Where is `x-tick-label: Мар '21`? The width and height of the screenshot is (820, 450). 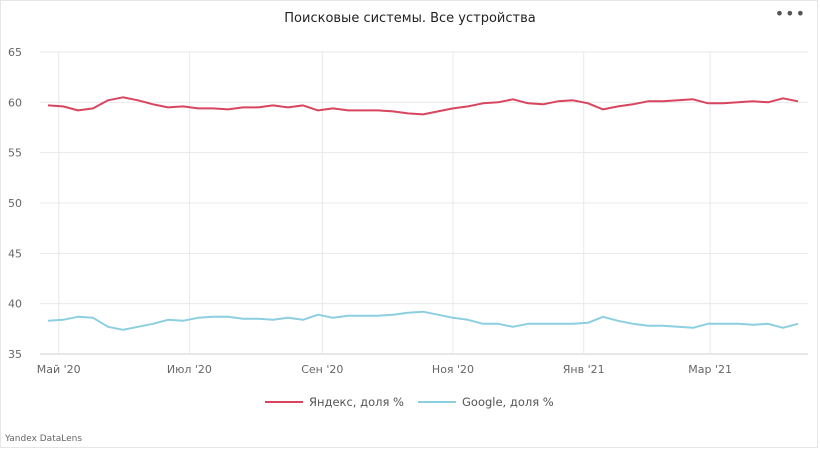 x-tick-label: Мар '21 is located at coordinates (710, 369).